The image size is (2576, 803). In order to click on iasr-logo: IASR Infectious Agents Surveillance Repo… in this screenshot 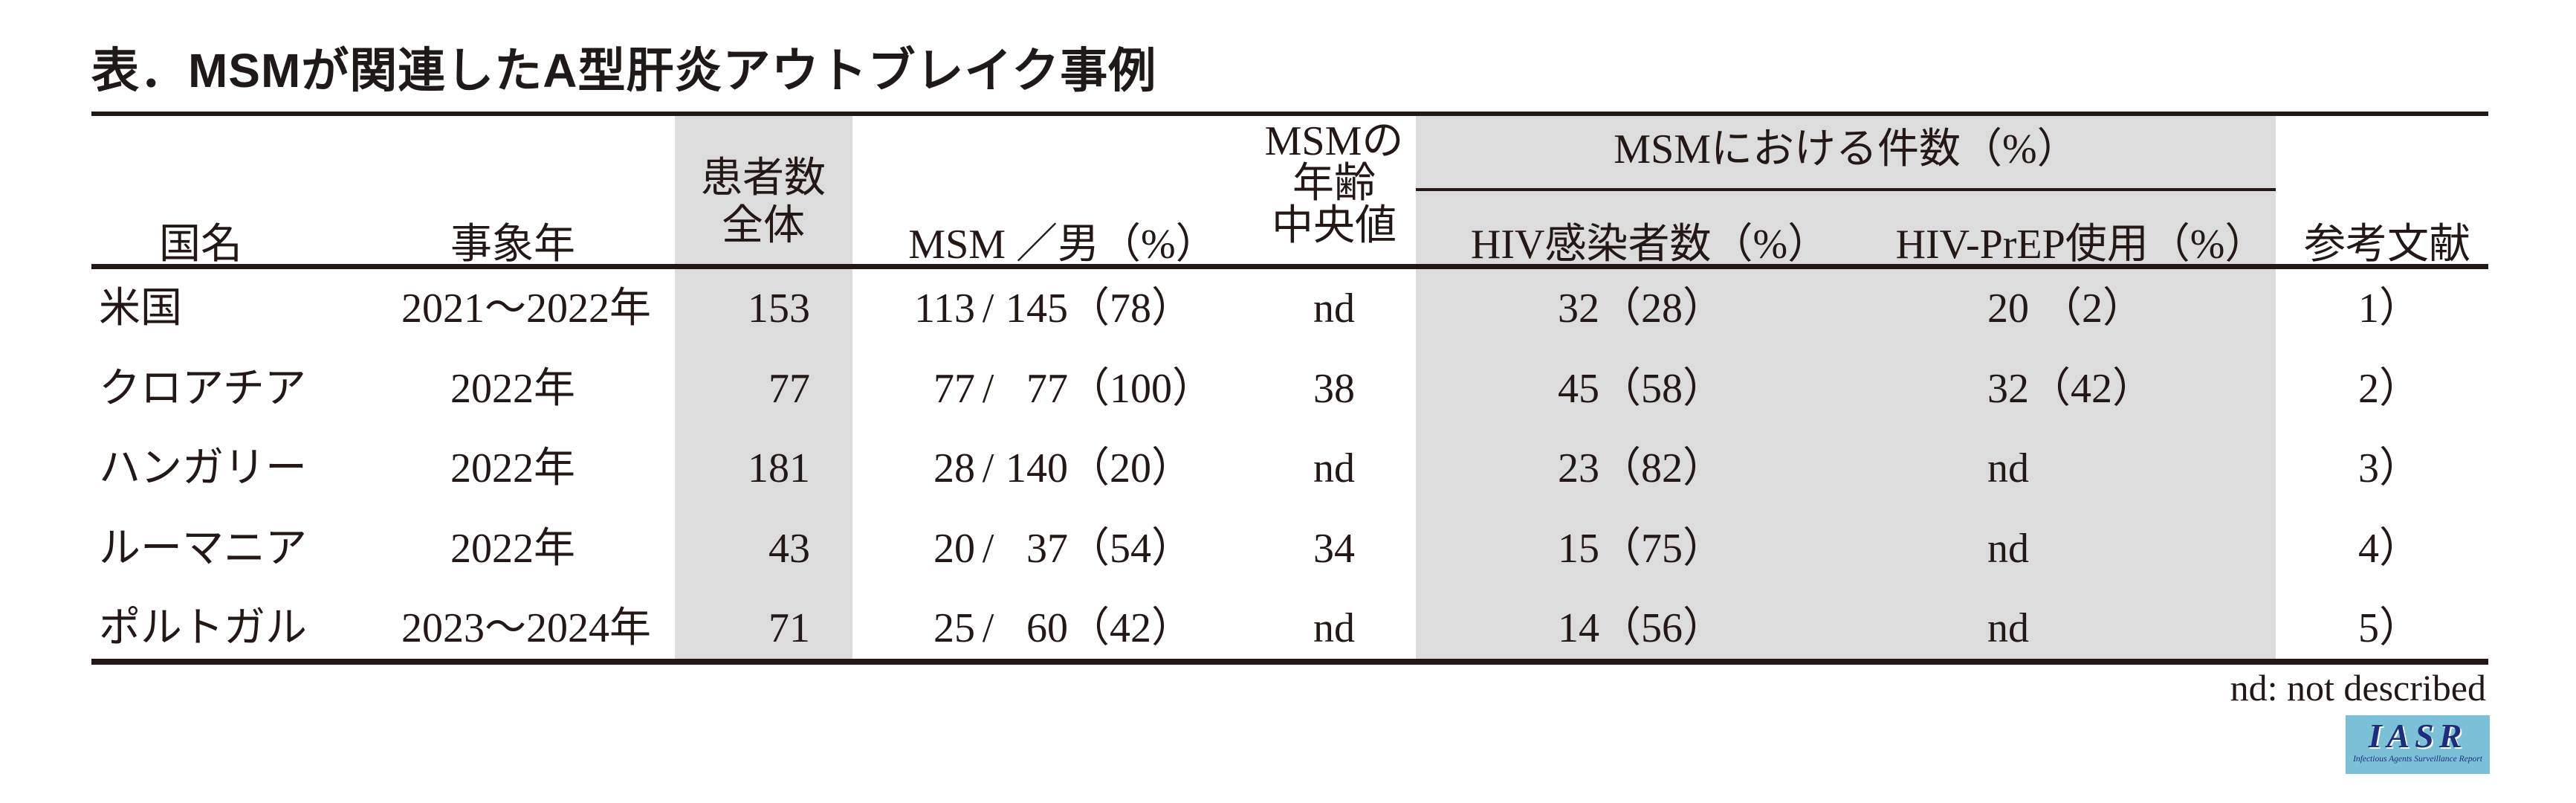, I will do `click(2418, 744)`.